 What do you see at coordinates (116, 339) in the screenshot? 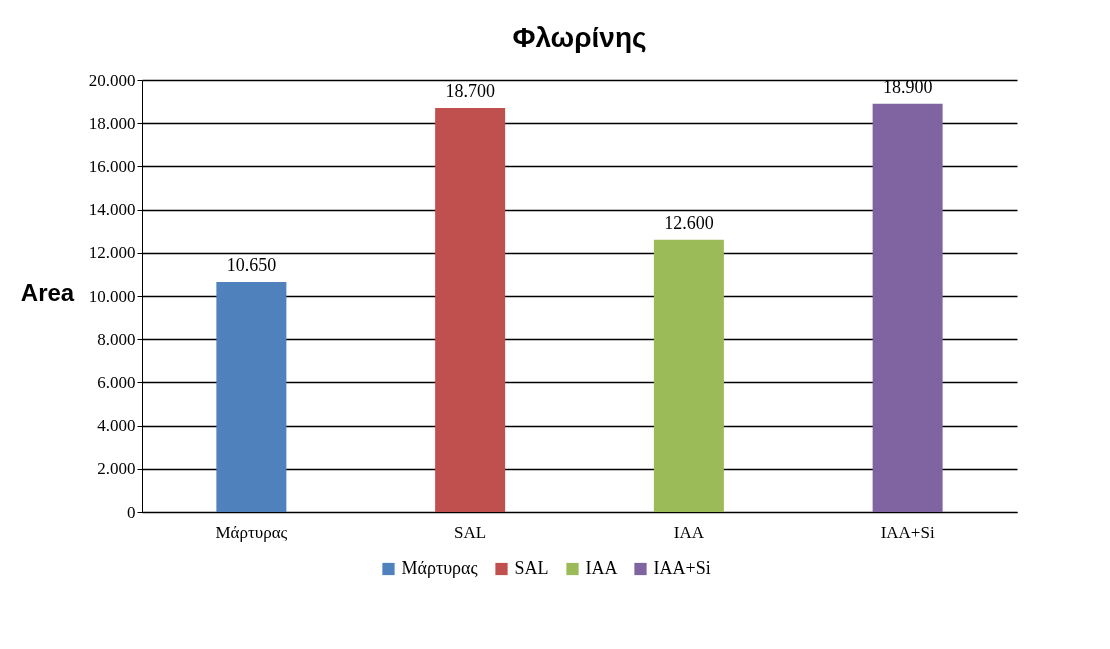
I see `y-tick-label: 8.000` at bounding box center [116, 339].